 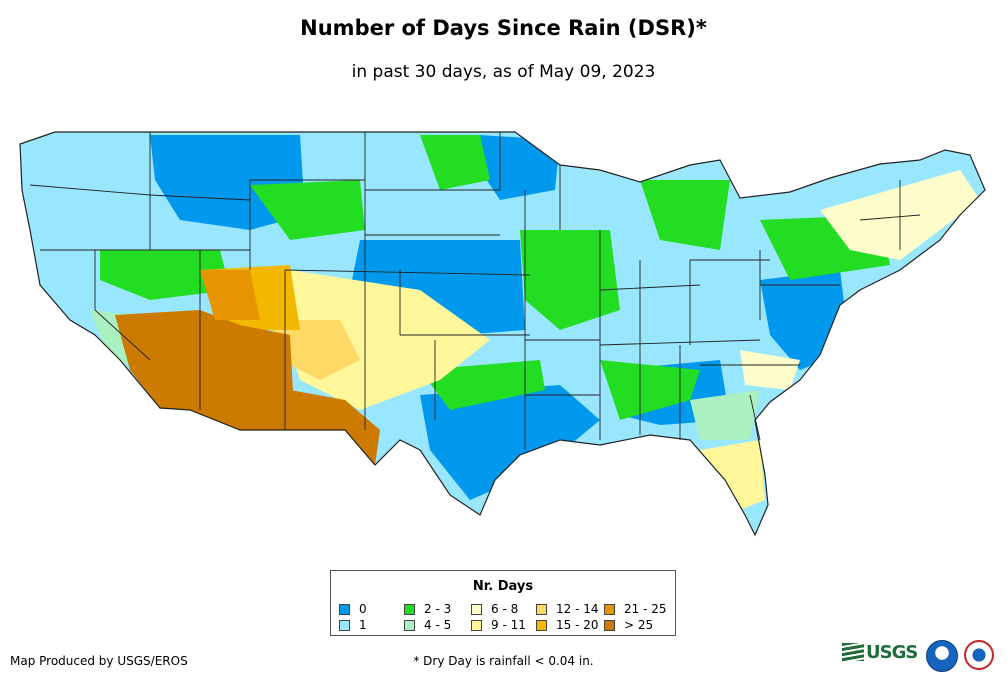 What do you see at coordinates (353, 609) in the screenshot?
I see `legend-item: 0` at bounding box center [353, 609].